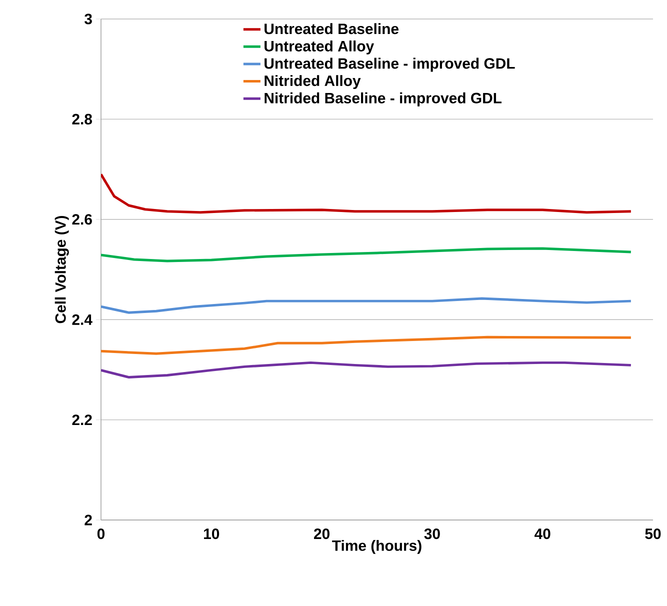 This screenshot has height=606, width=667. I want to click on legend-label: Untreated Alloy, so click(319, 47).